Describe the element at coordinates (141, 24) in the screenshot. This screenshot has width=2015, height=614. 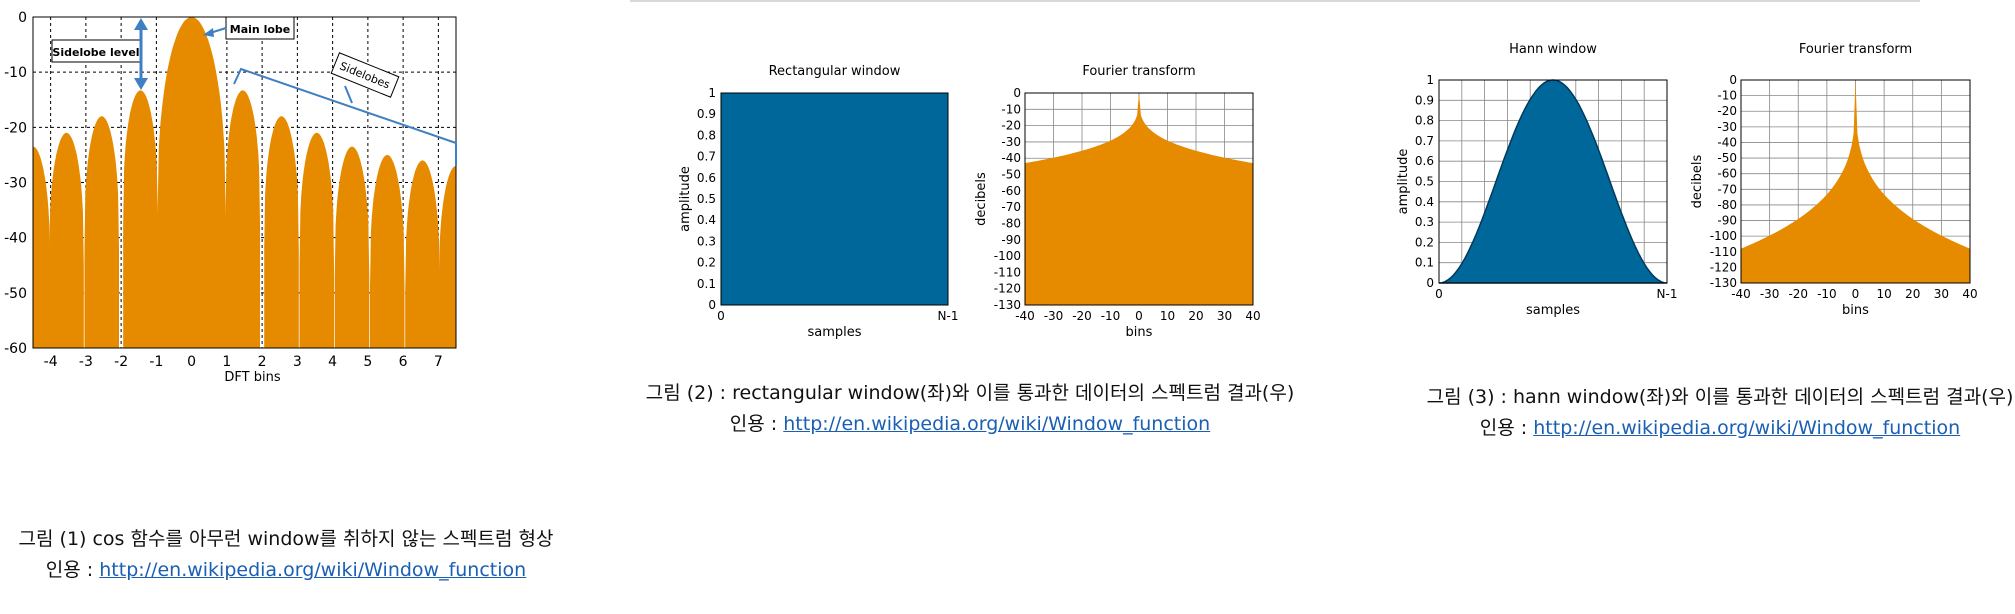
I see `arrow-head-up` at that location.